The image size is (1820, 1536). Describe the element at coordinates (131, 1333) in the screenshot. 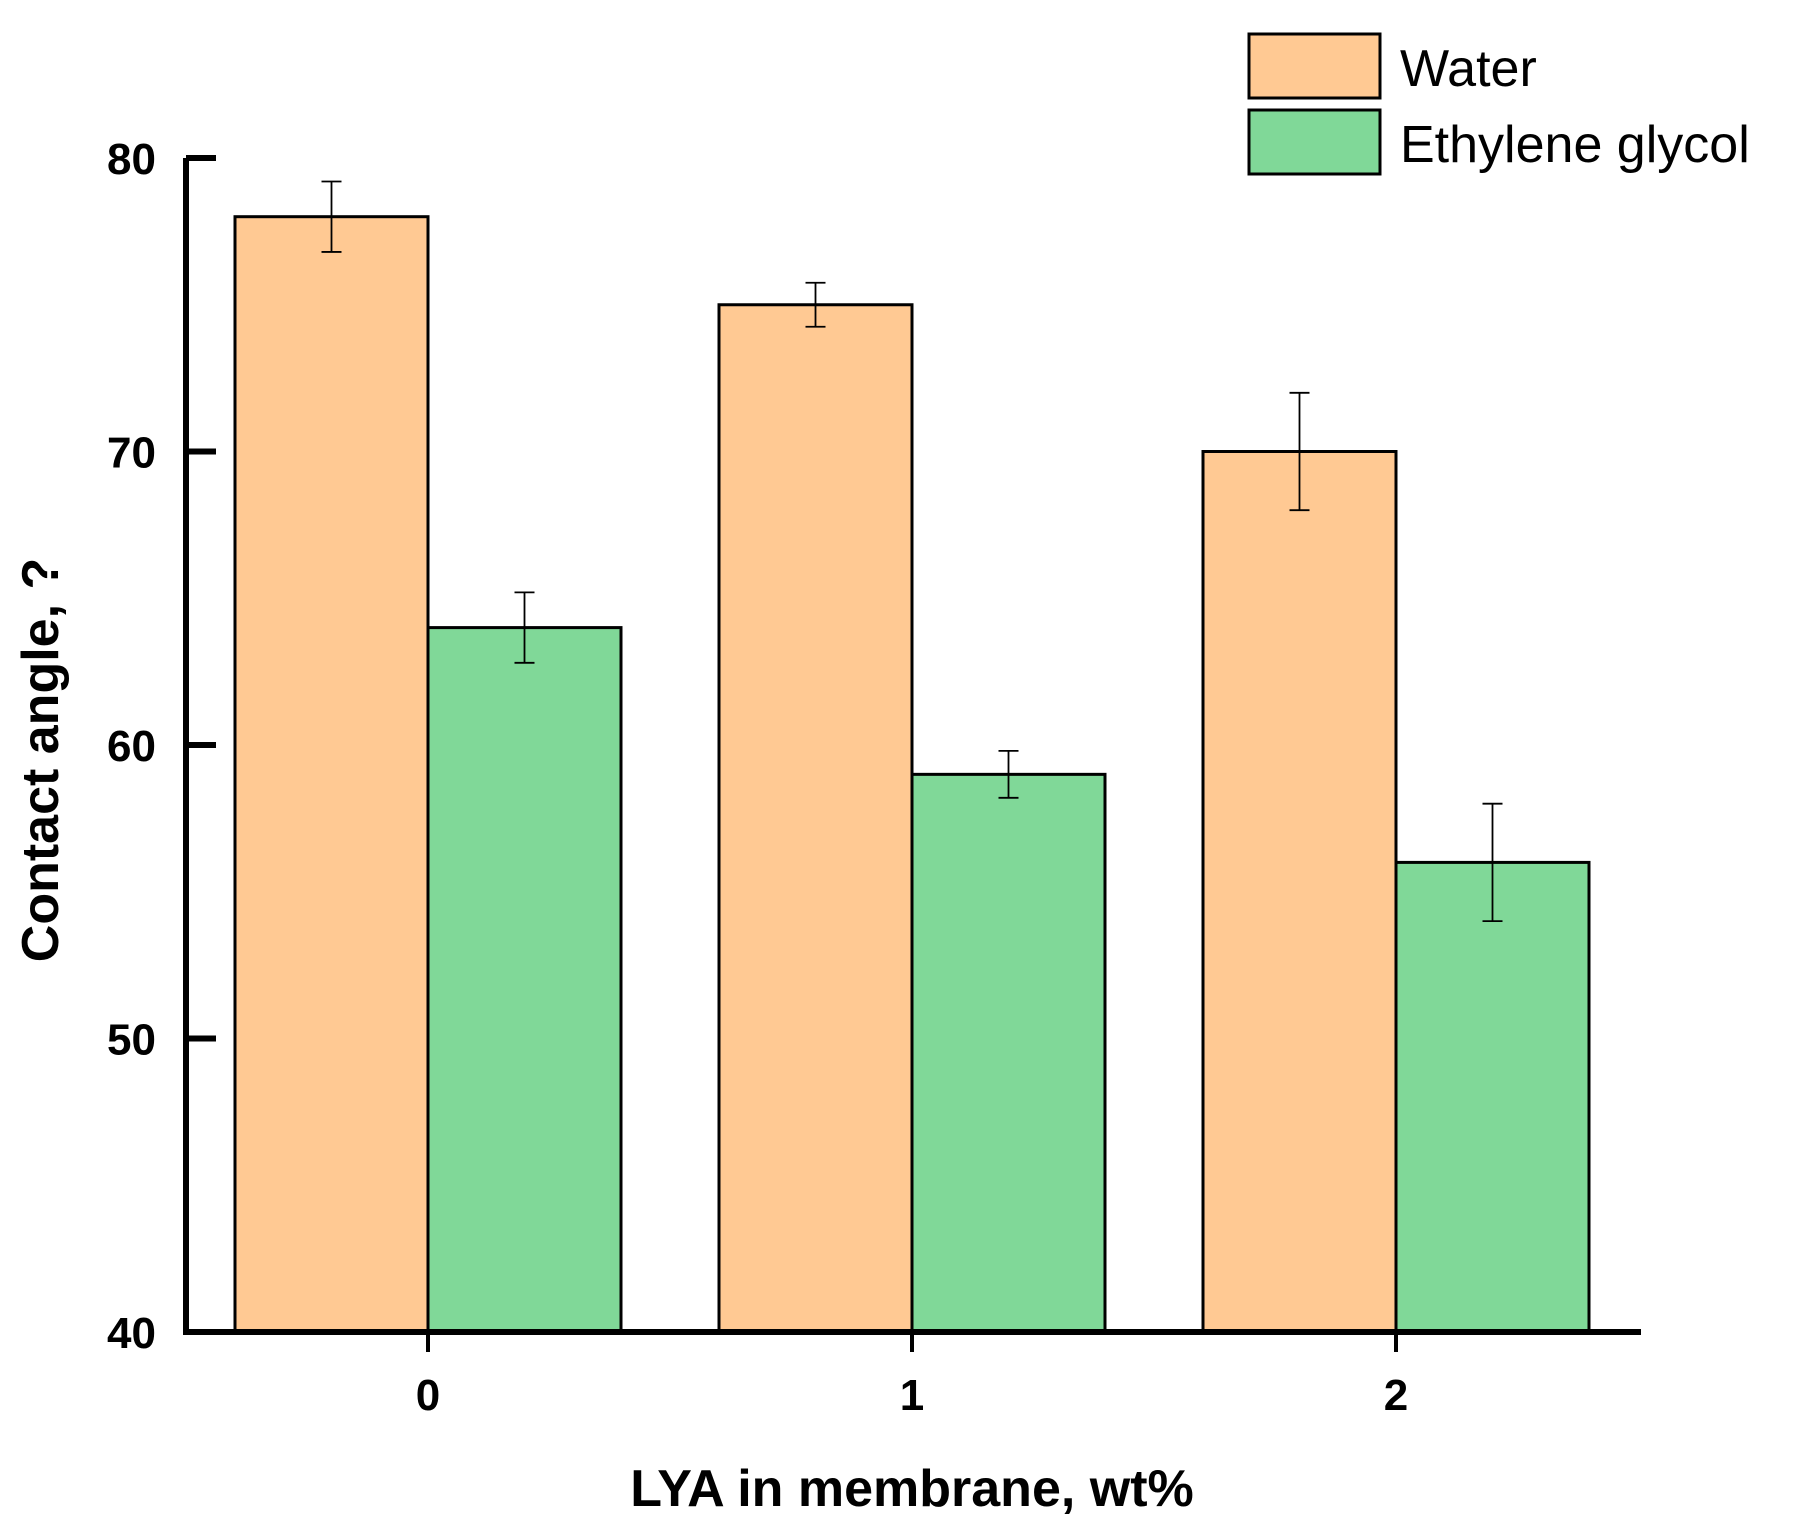

I see `y-tick-label-40: 40` at that location.